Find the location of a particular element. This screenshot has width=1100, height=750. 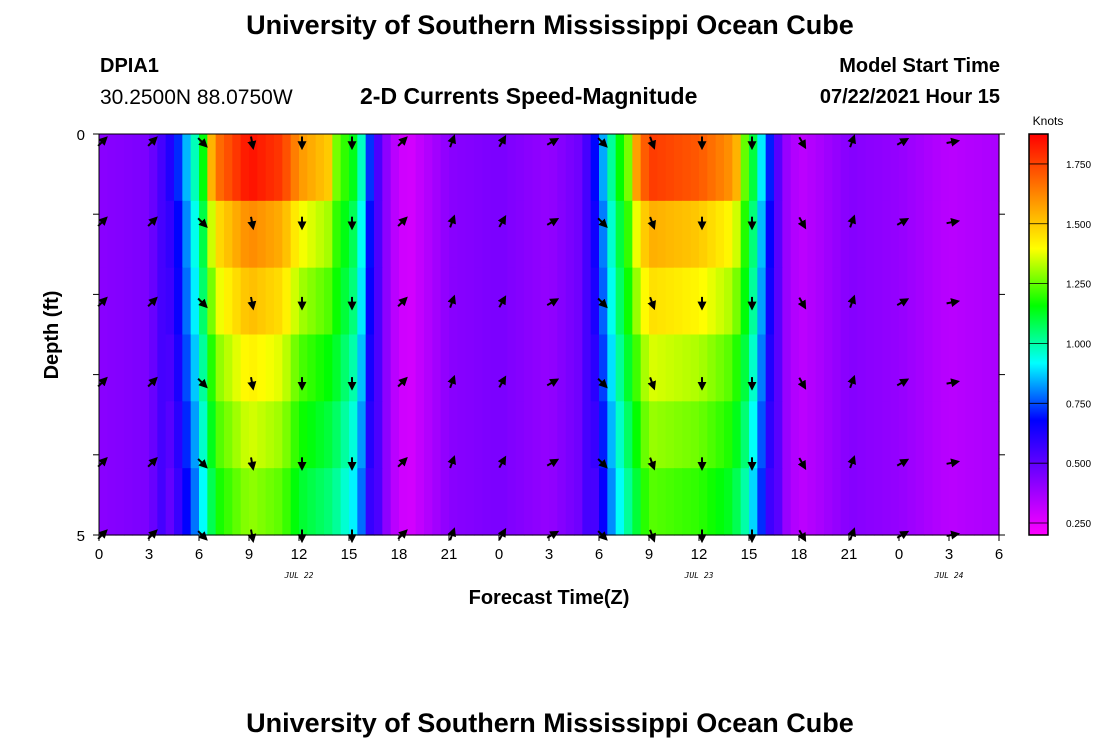

station-coordinates: 30.2500N 88.0750W is located at coordinates (196, 97).